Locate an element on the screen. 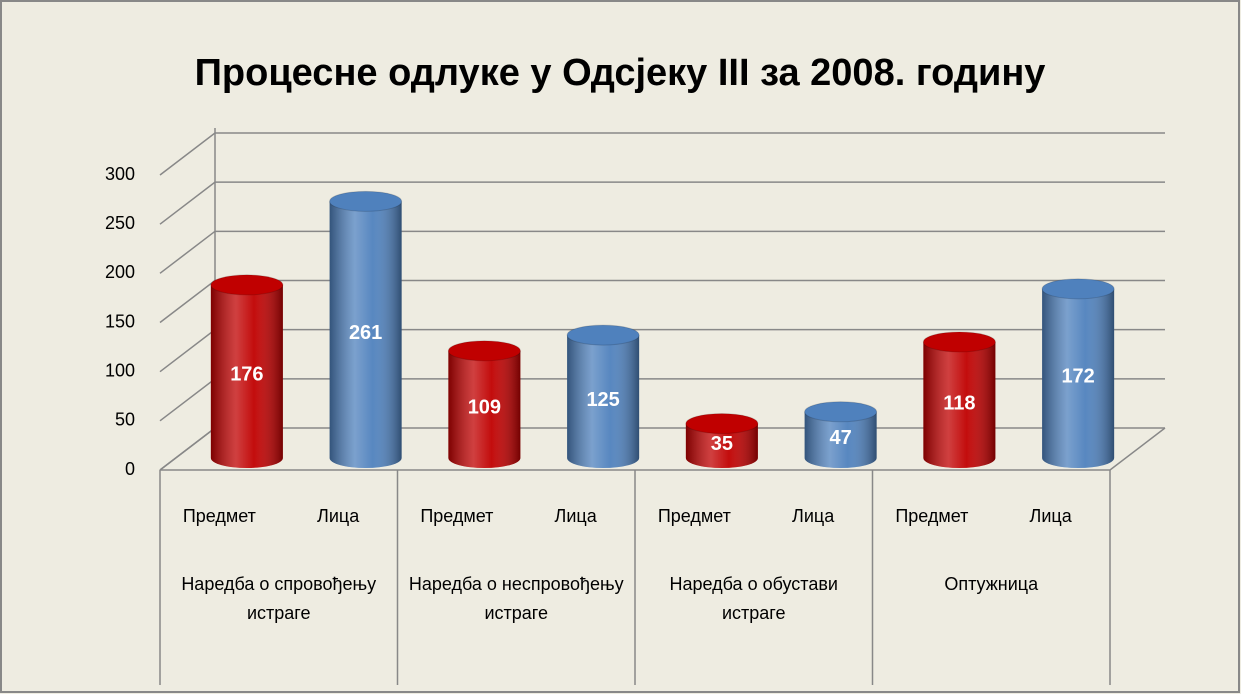  y-tick-label: 200 is located at coordinates (120, 272).